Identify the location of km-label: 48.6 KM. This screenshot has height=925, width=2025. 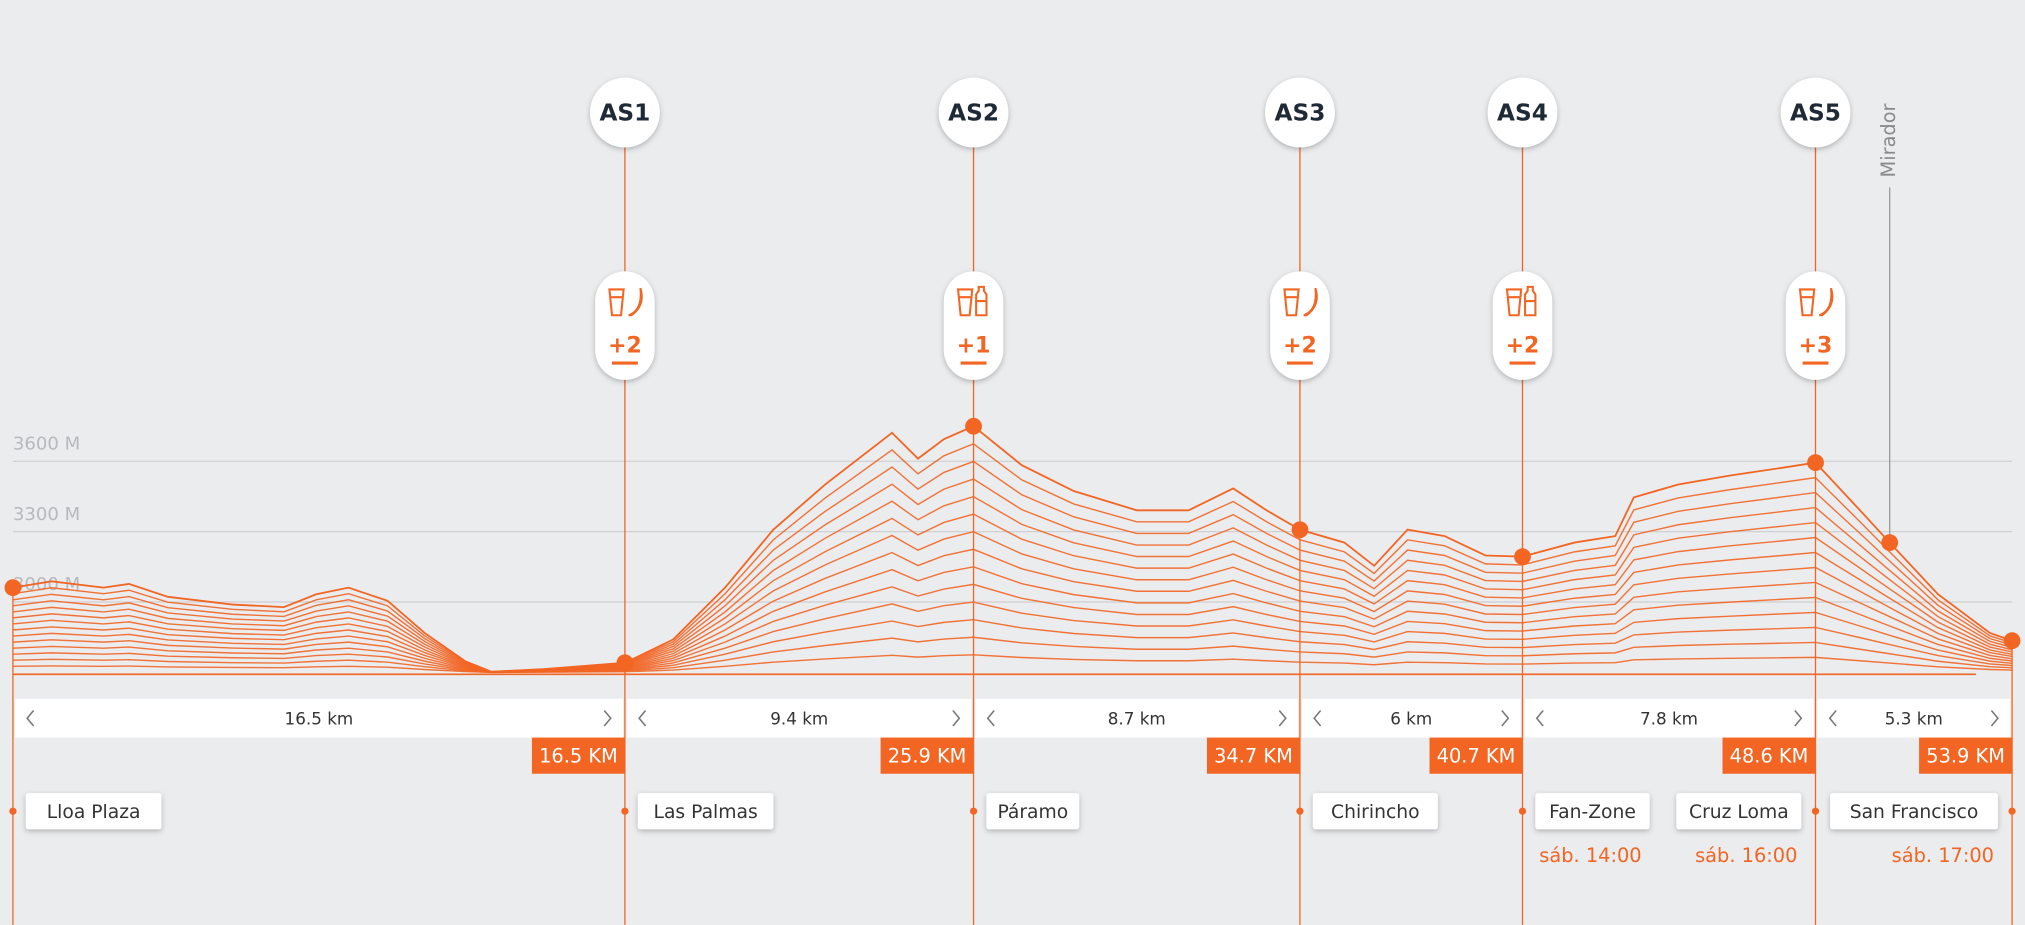
(1769, 755).